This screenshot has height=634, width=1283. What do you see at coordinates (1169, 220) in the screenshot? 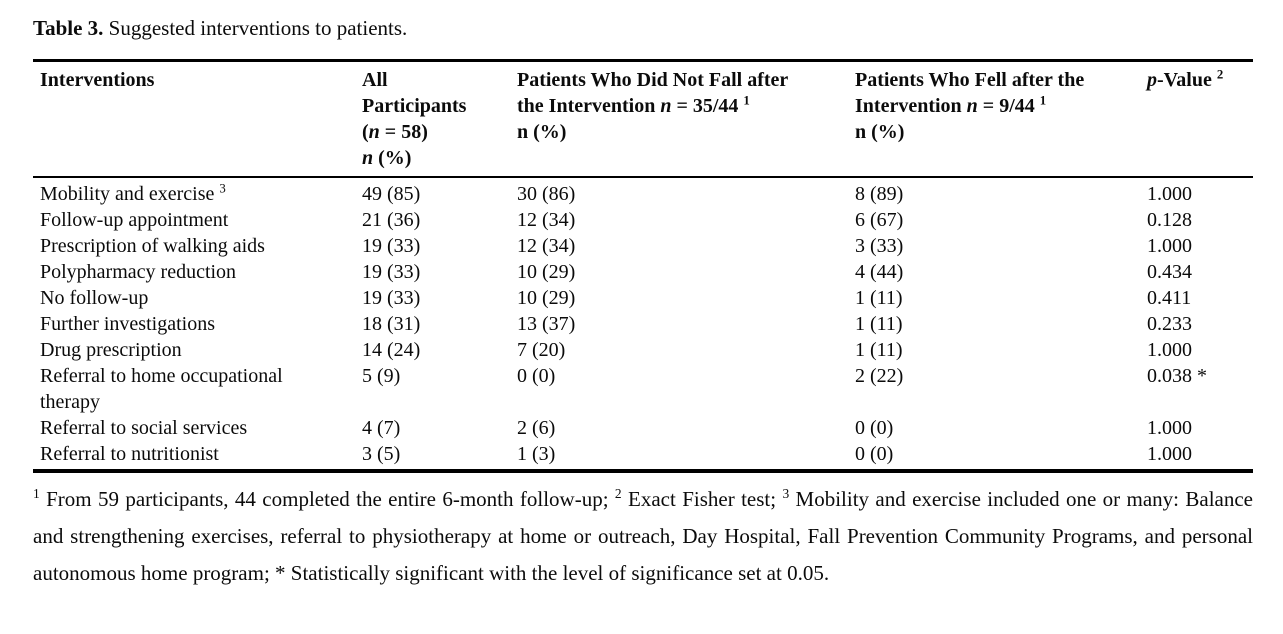
I see `p-value-cell: 0.128` at bounding box center [1169, 220].